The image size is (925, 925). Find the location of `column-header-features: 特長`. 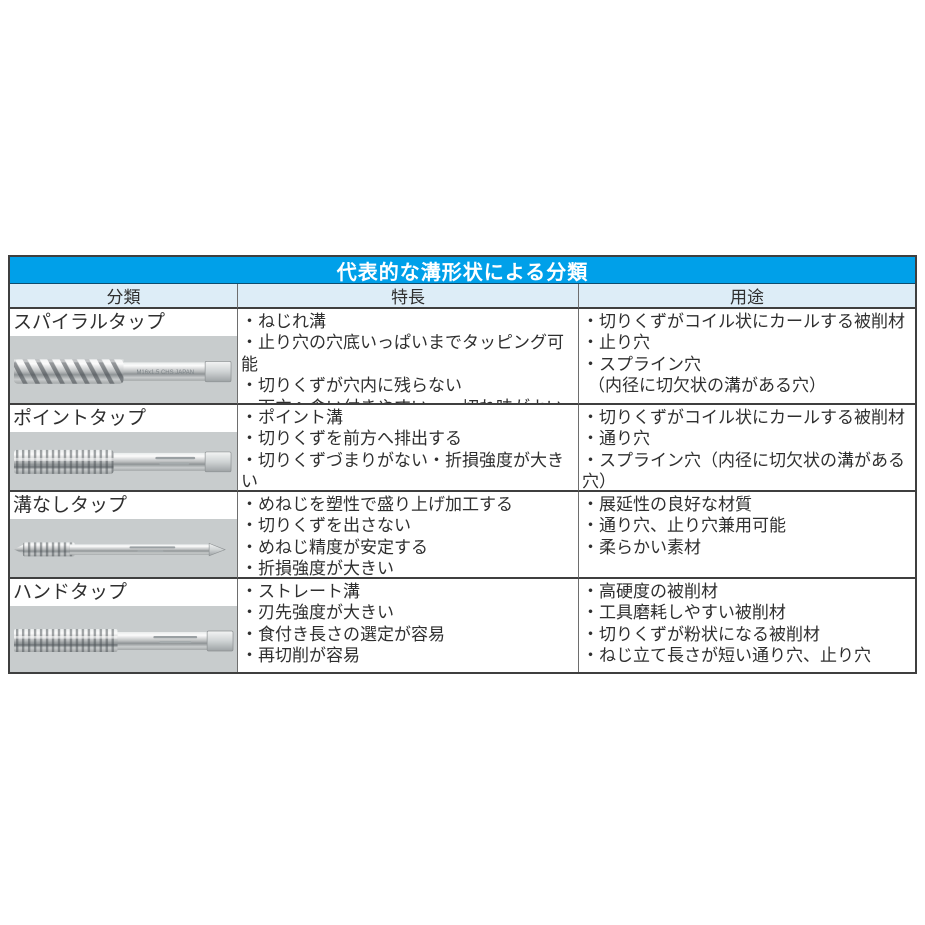

column-header-features: 特長 is located at coordinates (408, 296).